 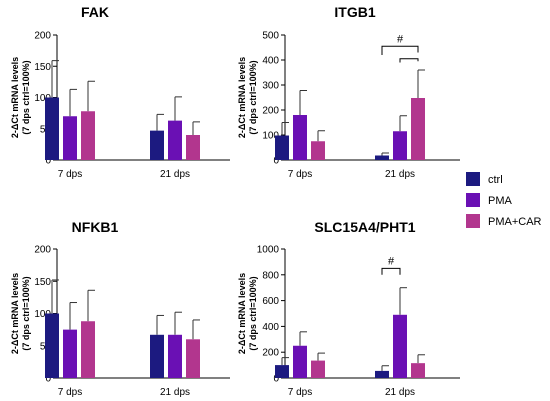 I want to click on y-tick-label: 800, so click(x=270, y=275).